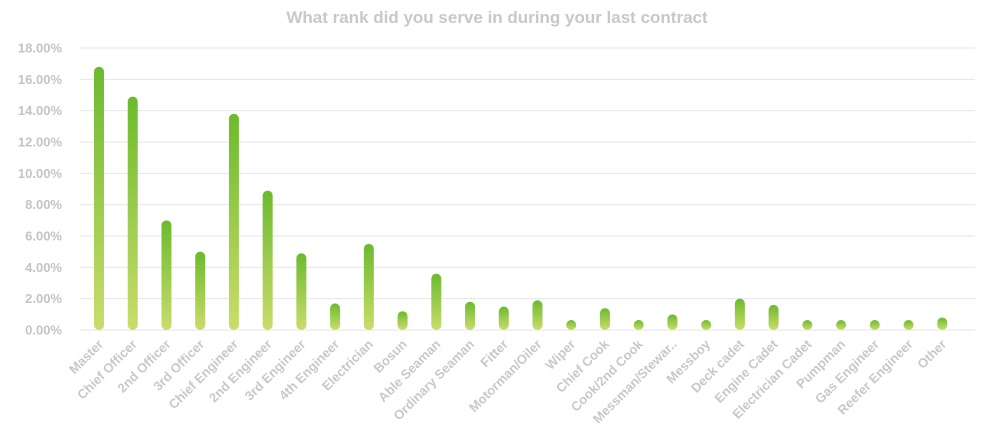 The height and width of the screenshot is (448, 987). I want to click on bar-other, so click(942, 323).